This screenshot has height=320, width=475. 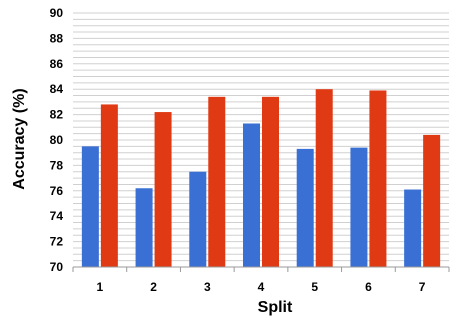 What do you see at coordinates (19, 138) in the screenshot?
I see `y-axis-title: Accuracy (%)` at bounding box center [19, 138].